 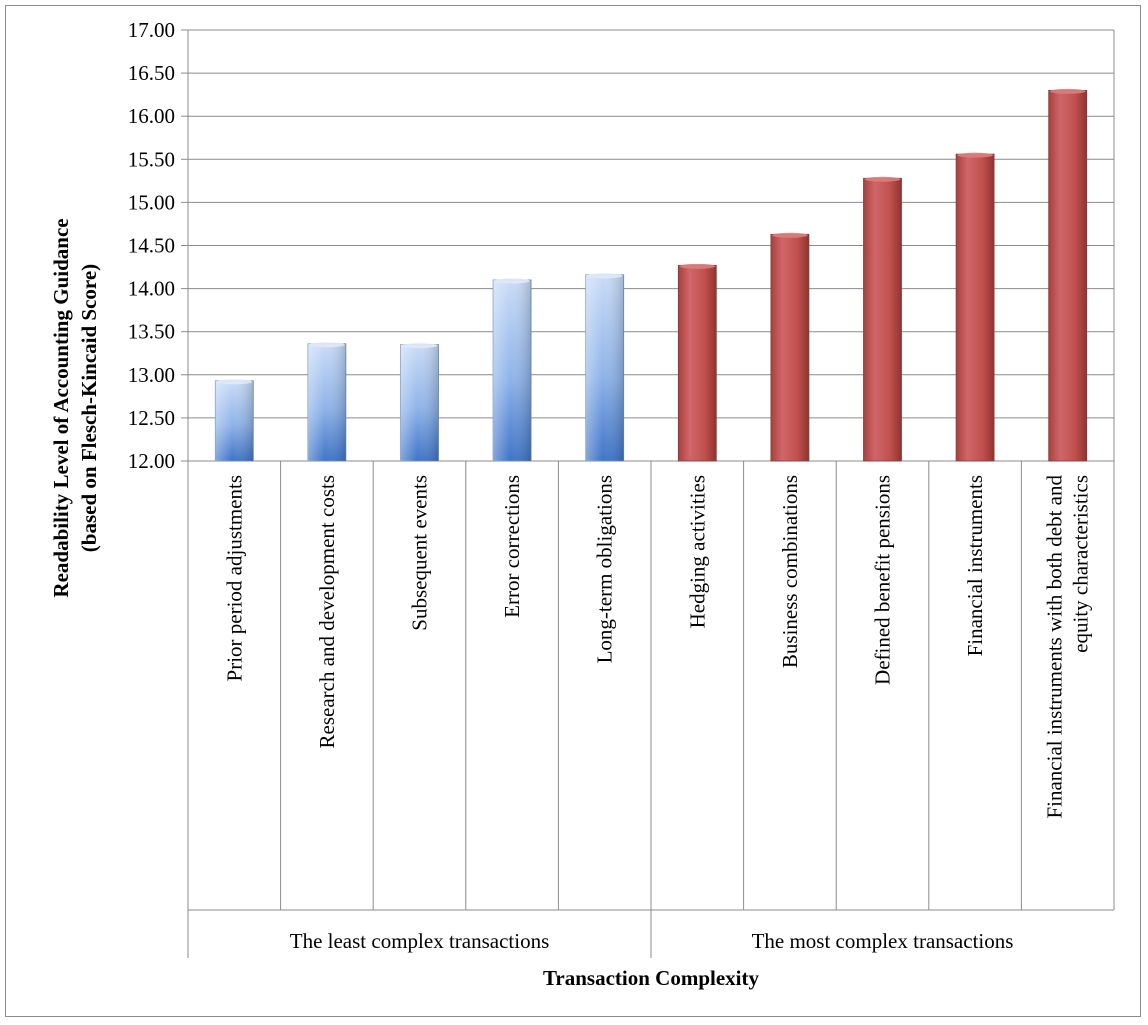 What do you see at coordinates (790, 571) in the screenshot?
I see `category-label: Business combinations` at bounding box center [790, 571].